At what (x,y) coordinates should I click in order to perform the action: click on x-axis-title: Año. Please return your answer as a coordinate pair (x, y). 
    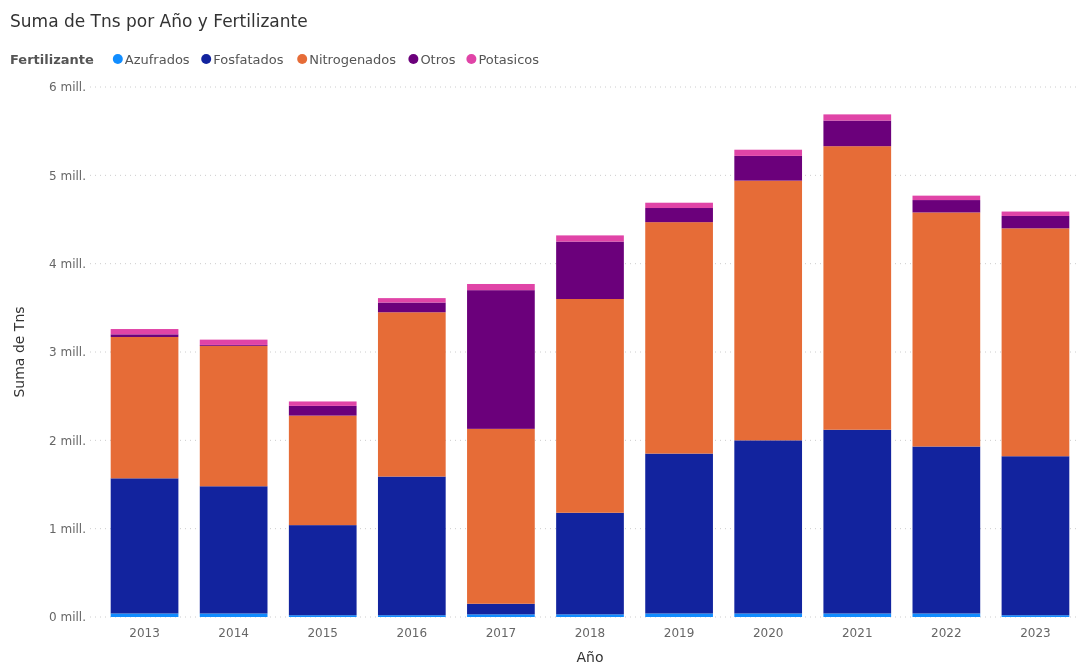
    Looking at the image, I should click on (590, 657).